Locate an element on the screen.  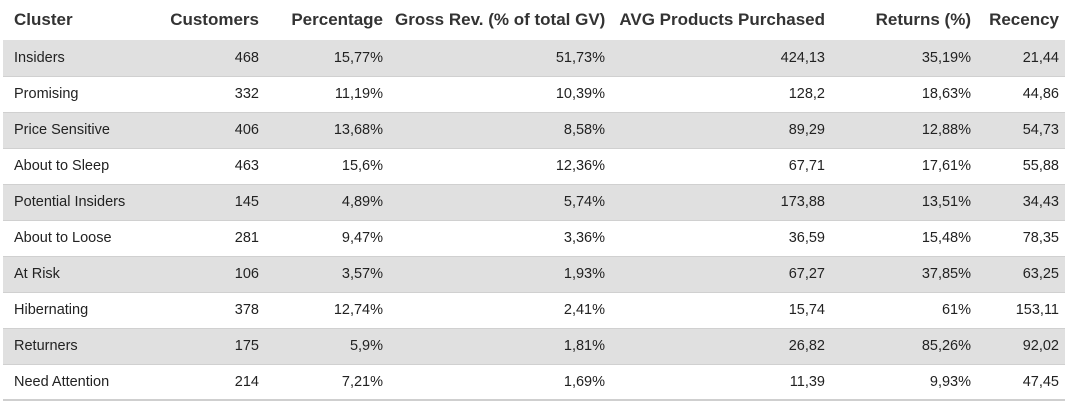
cell-gross-rev-of-total-gv: 2,41% is located at coordinates (500, 310).